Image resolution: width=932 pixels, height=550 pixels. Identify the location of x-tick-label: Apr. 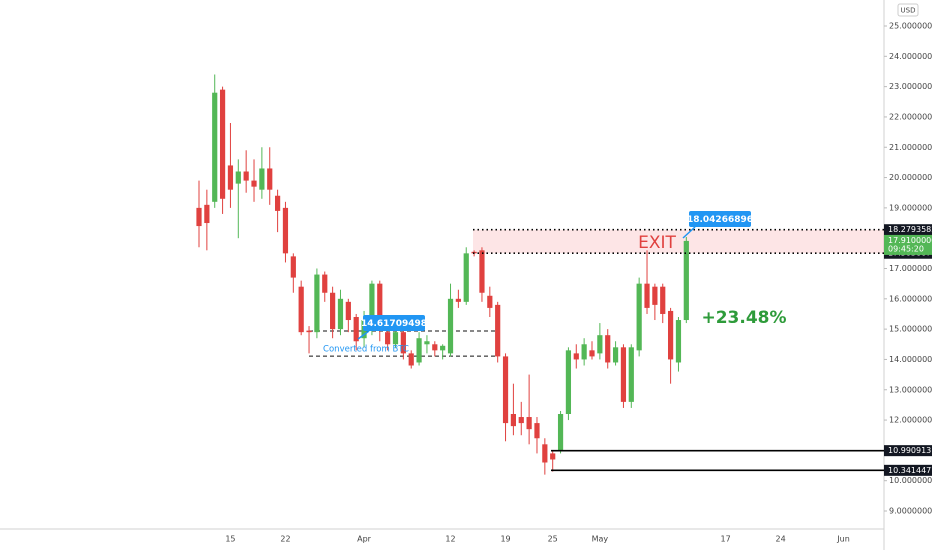
(364, 539).